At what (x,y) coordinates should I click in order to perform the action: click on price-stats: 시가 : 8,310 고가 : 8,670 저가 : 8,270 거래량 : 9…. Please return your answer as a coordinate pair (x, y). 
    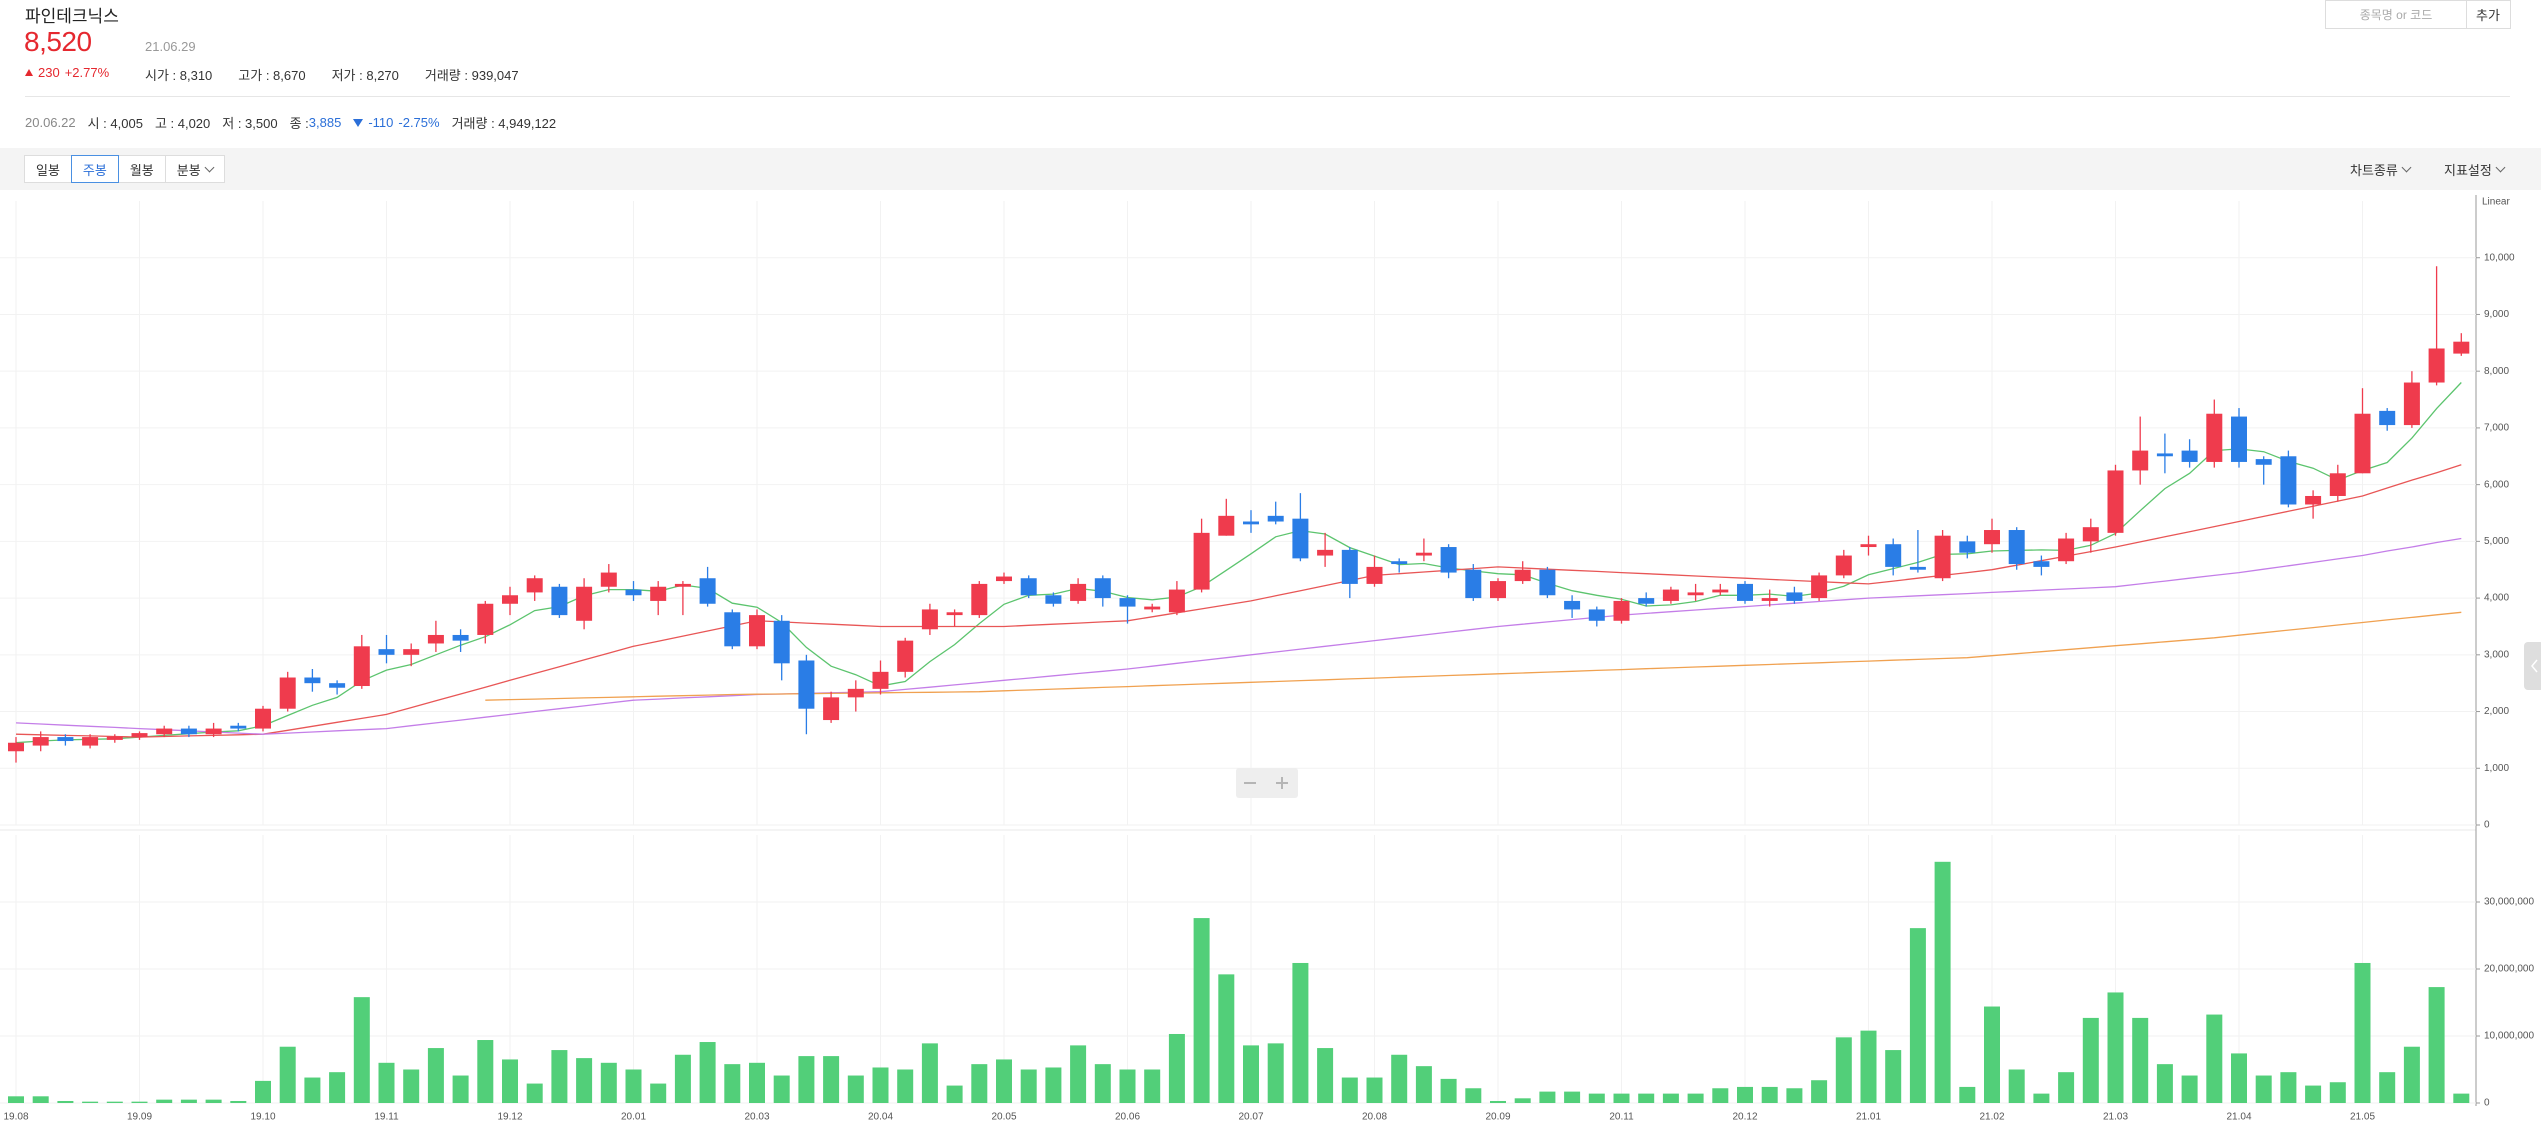
    Looking at the image, I should click on (332, 74).